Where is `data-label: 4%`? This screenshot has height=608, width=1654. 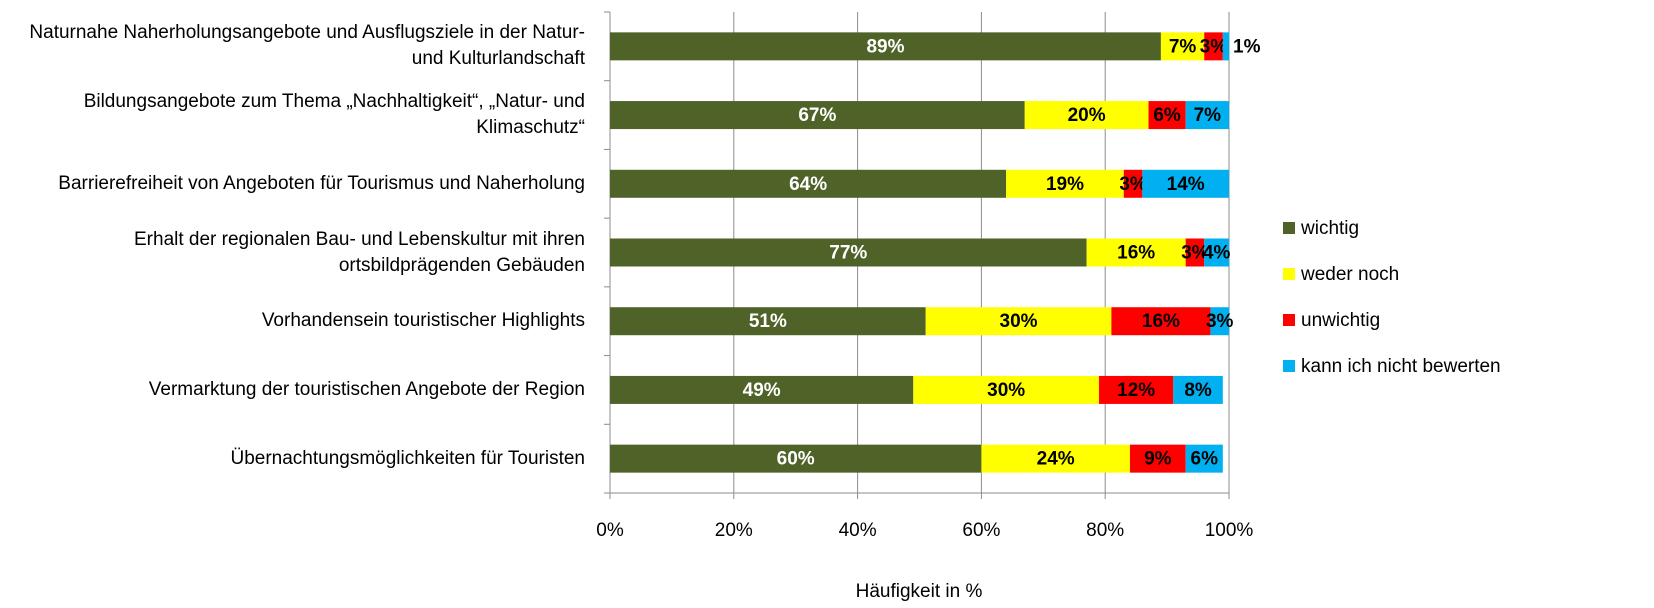 data-label: 4% is located at coordinates (1217, 253).